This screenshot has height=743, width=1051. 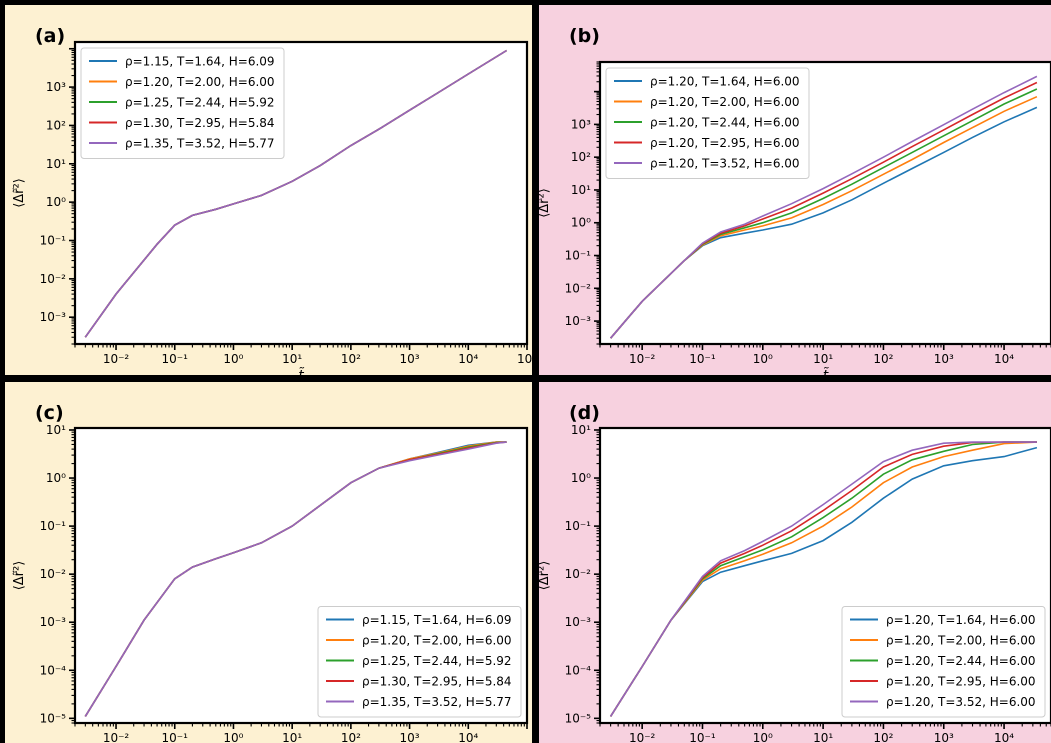 I want to click on panel-label: (d), so click(x=584, y=413).